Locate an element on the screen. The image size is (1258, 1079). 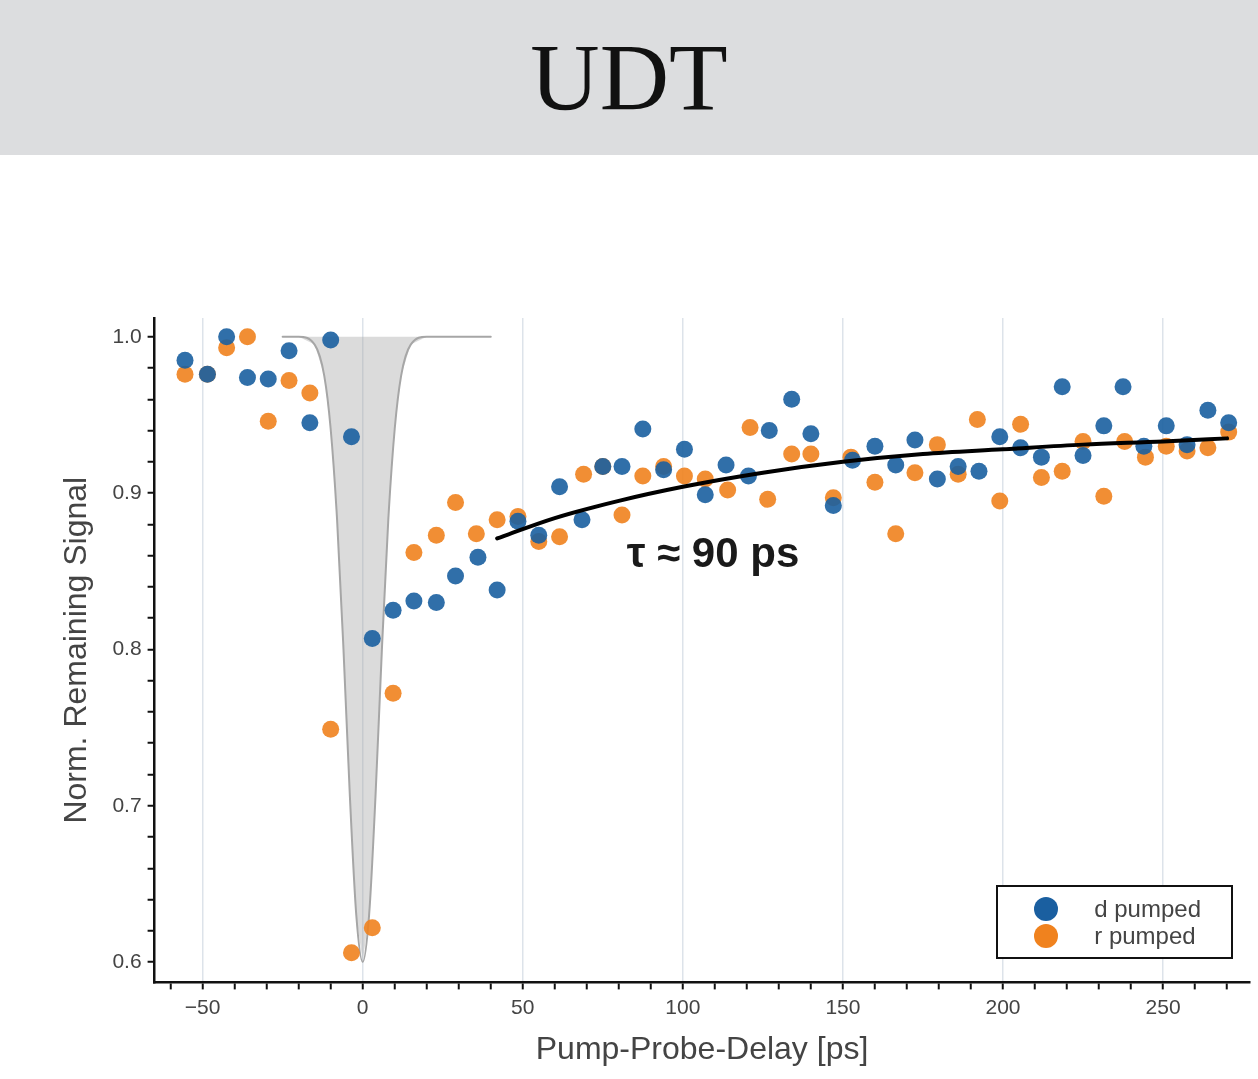
y-tick-label: 0.9 is located at coordinates (127, 491).